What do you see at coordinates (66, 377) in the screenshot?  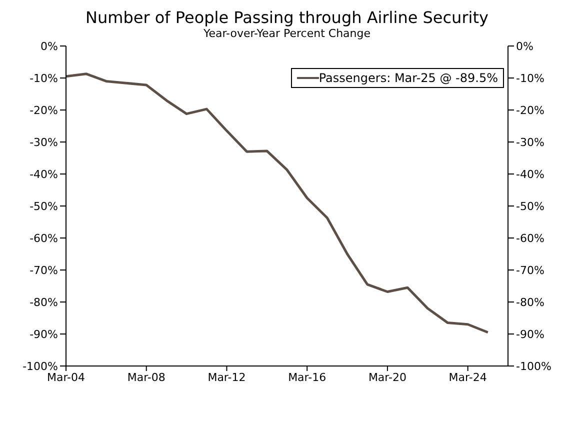 I see `x-tick-label: Mar-04` at bounding box center [66, 377].